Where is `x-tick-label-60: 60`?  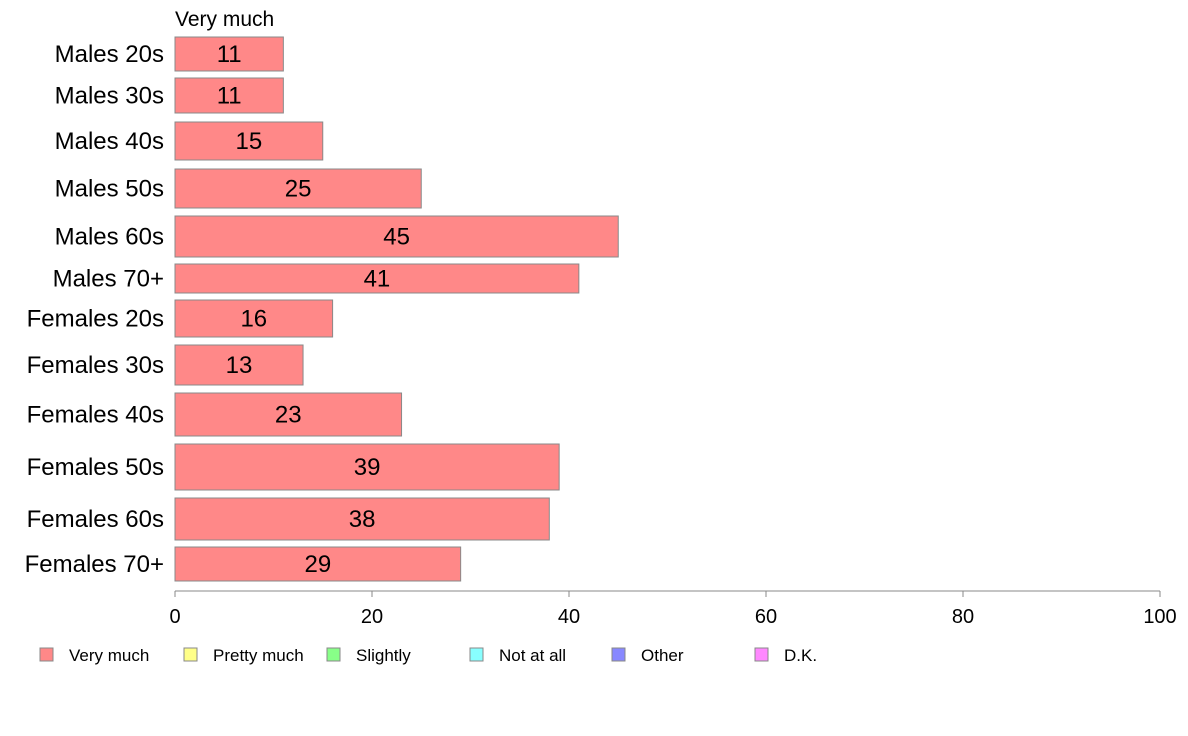 x-tick-label-60: 60 is located at coordinates (766, 617).